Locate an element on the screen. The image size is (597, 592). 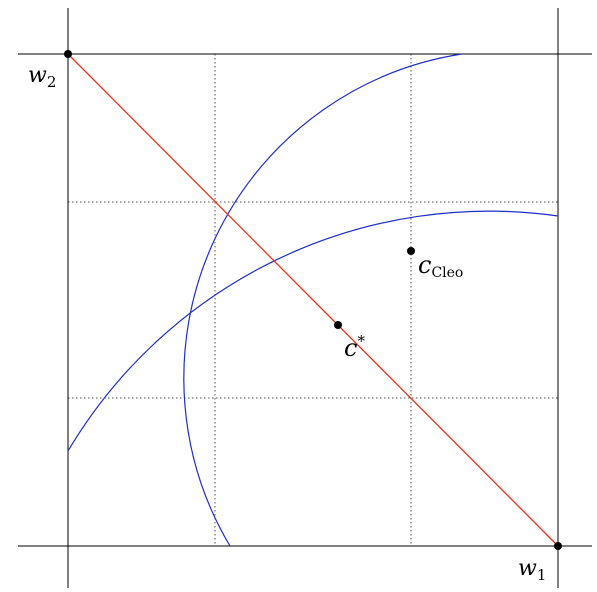
point-w2 is located at coordinates (68, 54).